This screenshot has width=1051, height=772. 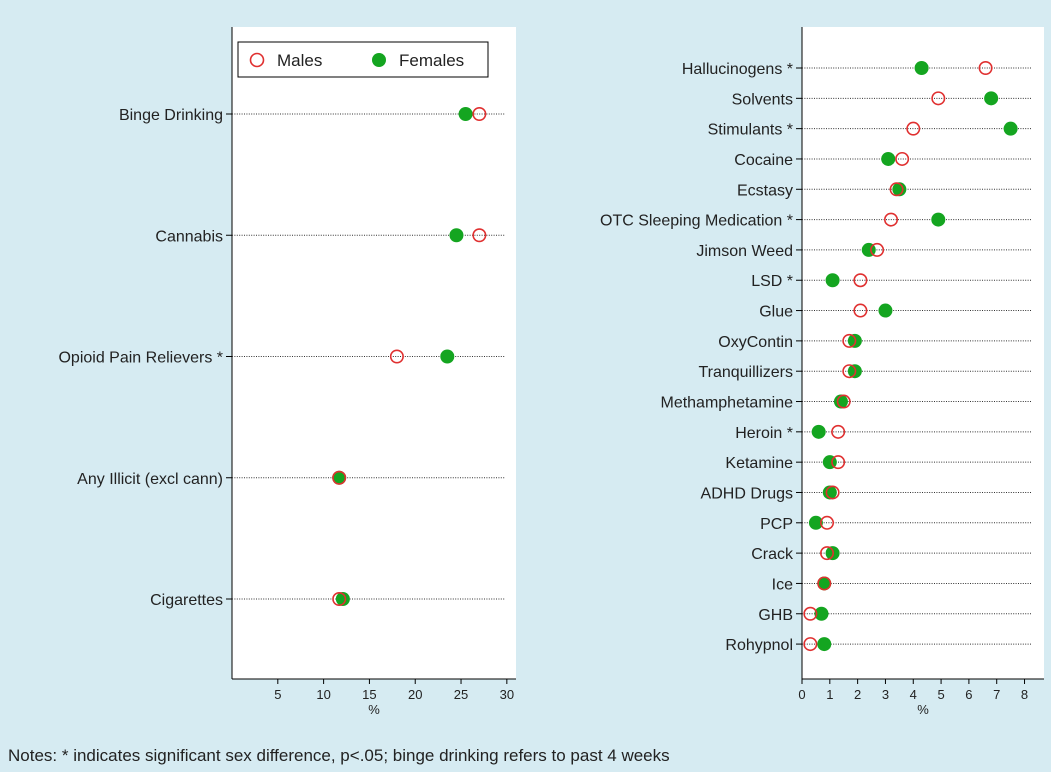 I want to click on male-point-any-illicit-excl-cann, so click(x=339, y=477).